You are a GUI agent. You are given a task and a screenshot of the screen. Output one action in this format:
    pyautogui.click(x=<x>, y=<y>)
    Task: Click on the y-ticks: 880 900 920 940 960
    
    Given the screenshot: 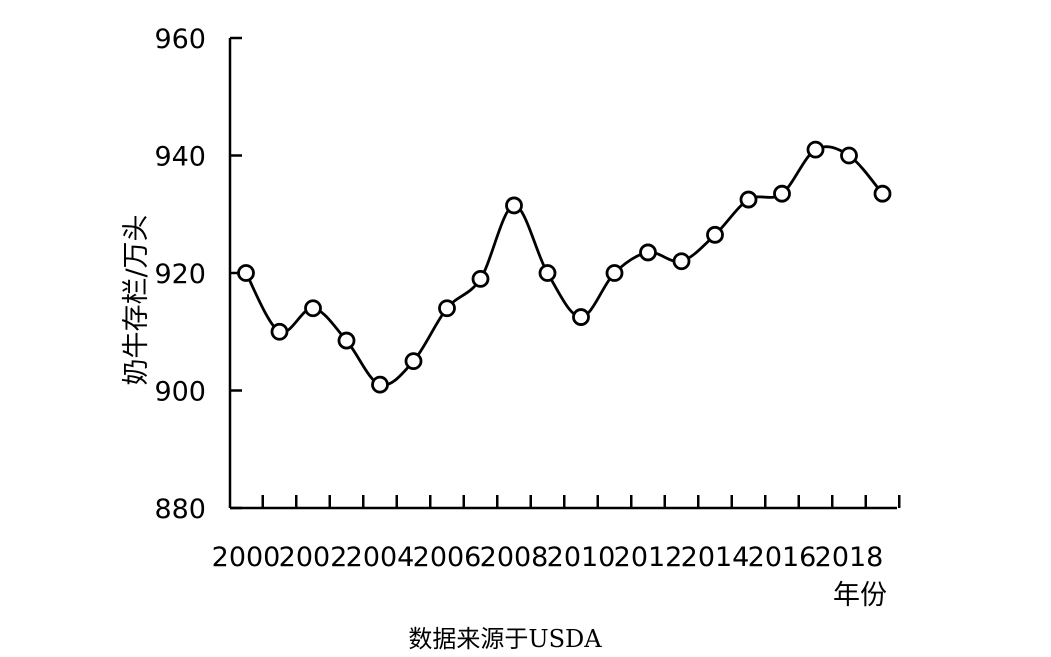 What is the action you would take?
    pyautogui.click(x=198, y=274)
    